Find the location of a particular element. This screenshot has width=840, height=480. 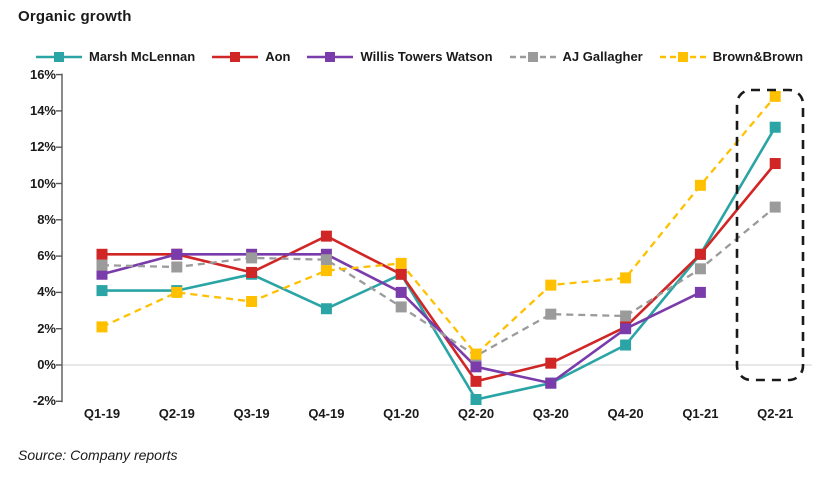

x-tick-label: Q2-19 is located at coordinates (176, 413).